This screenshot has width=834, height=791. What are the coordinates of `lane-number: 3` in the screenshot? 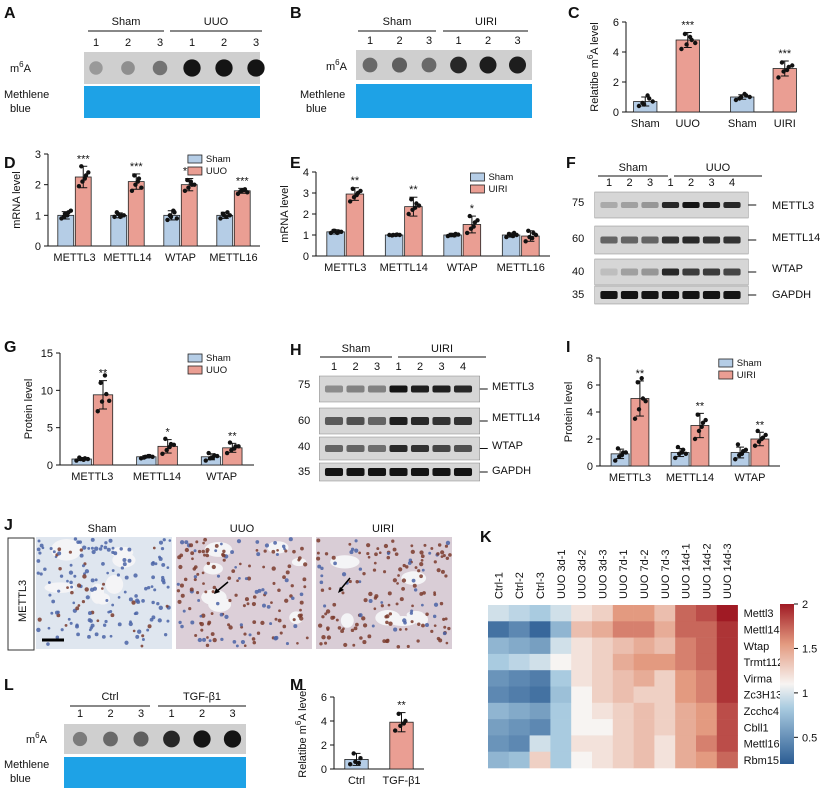 It's located at (711, 183).